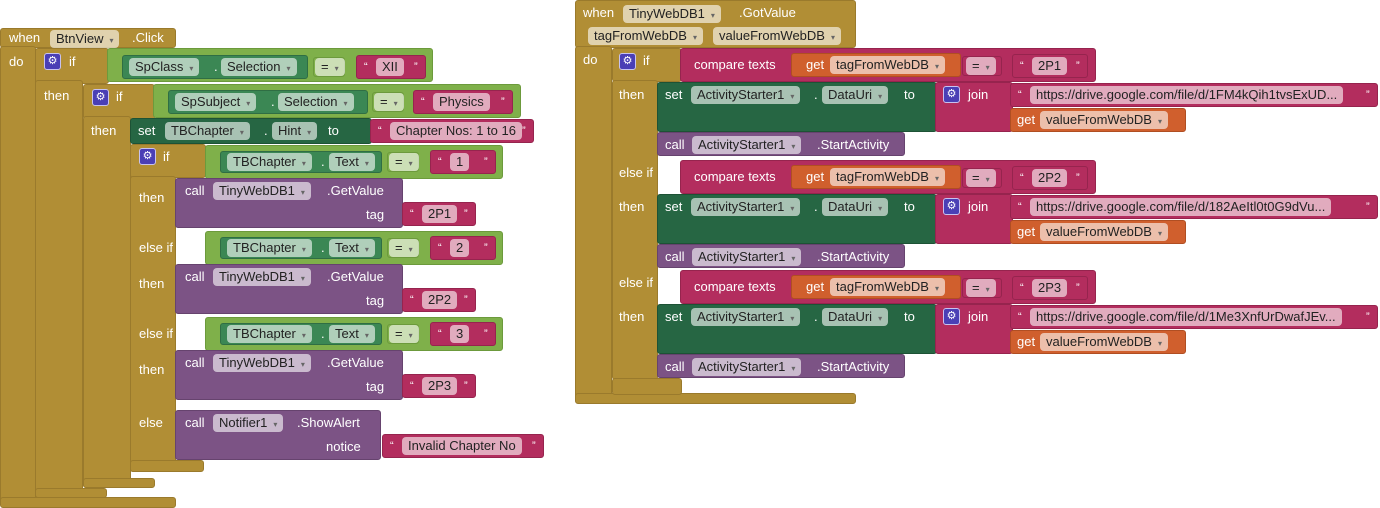 Image resolution: width=1380 pixels, height=508 pixels. Describe the element at coordinates (248, 423) in the screenshot. I see `component-dropdown: Notifier1 ▾` at that location.